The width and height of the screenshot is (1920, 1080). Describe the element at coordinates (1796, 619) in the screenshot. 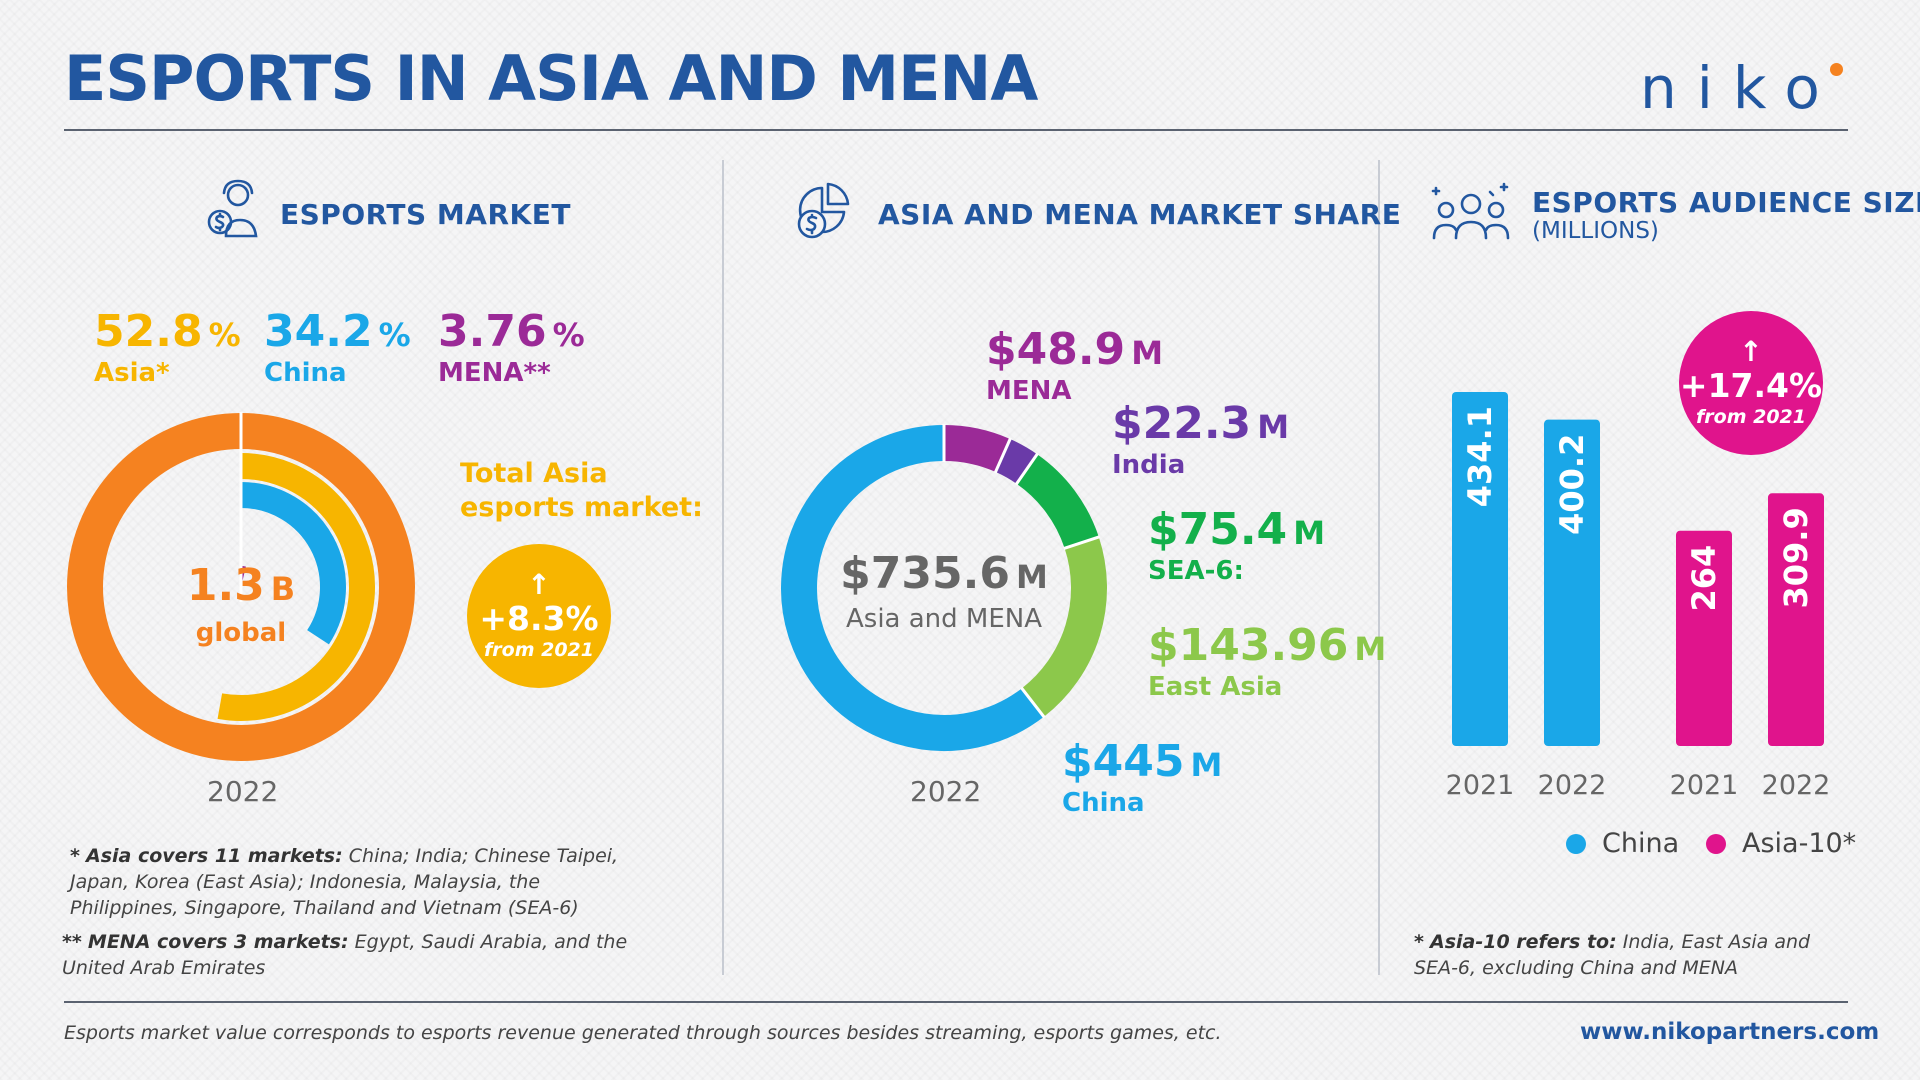

I see `bar-asia10-2022` at that location.